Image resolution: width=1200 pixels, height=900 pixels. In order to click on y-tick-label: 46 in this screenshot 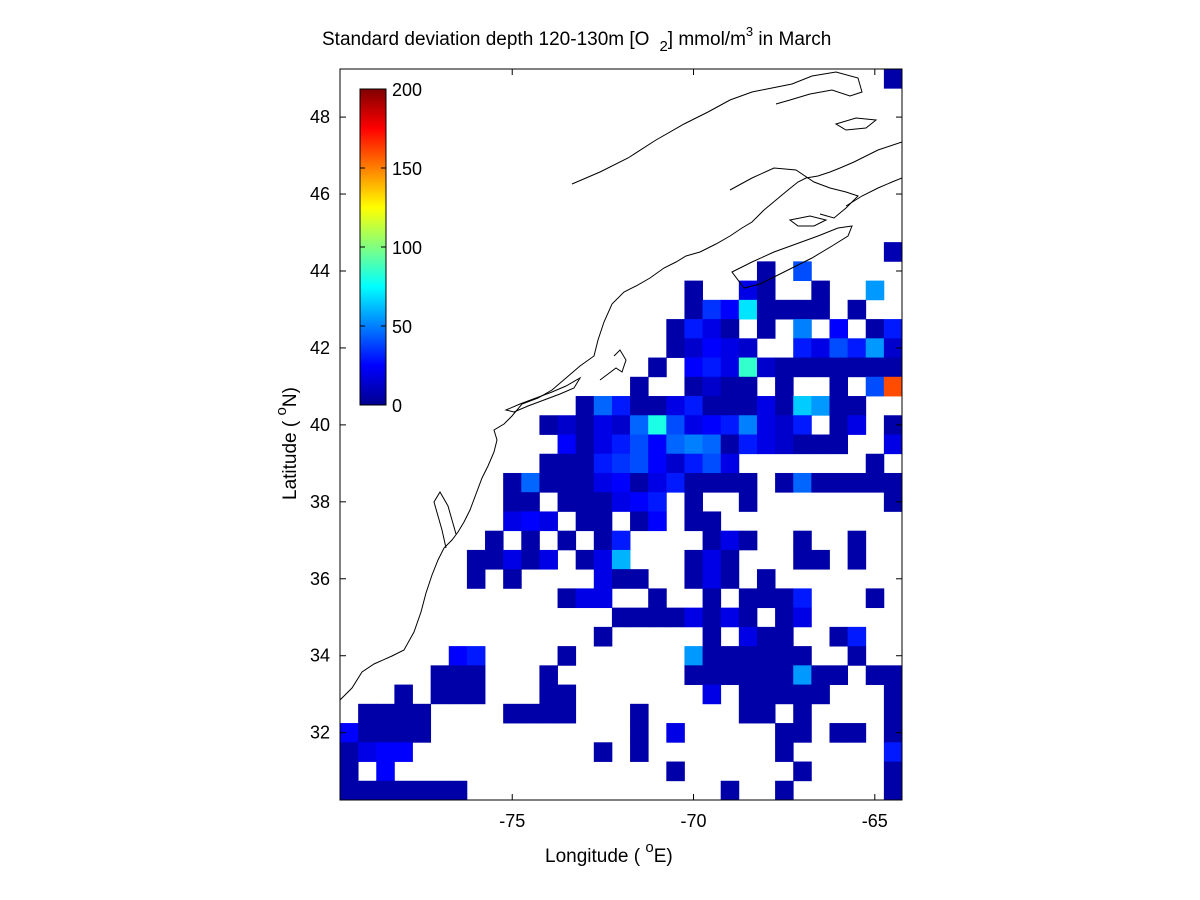, I will do `click(320, 194)`.